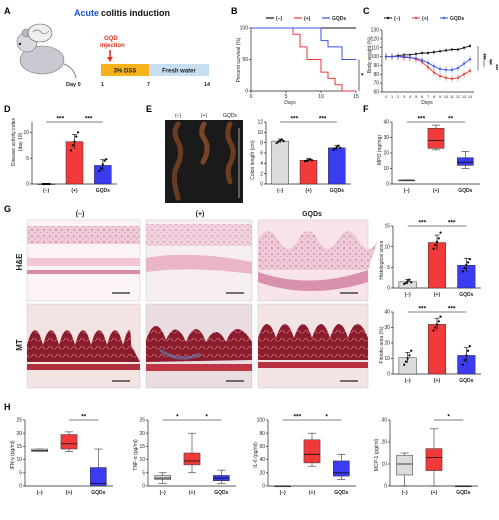 The width and height of the screenshot is (499, 520). I want to click on body-weight-xtick-label: 4, so click(410, 97).